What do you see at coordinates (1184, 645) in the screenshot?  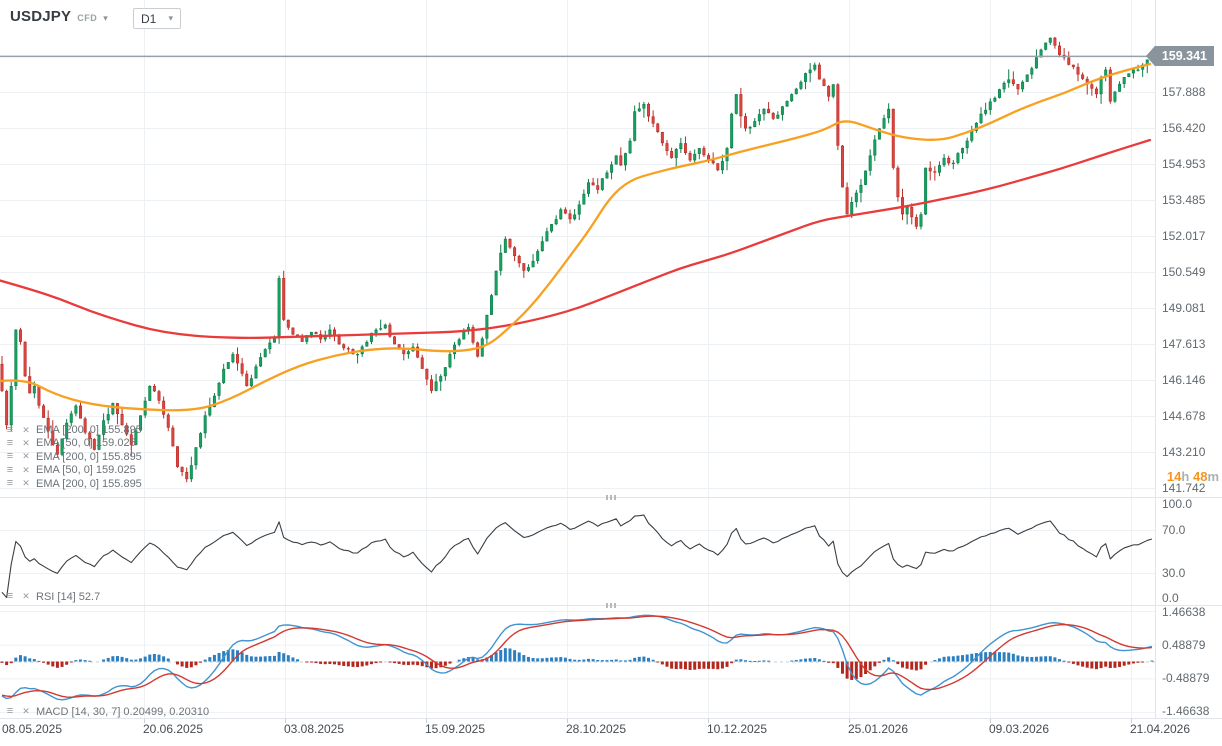 I see `macd-axis-label: 0.48879` at bounding box center [1184, 645].